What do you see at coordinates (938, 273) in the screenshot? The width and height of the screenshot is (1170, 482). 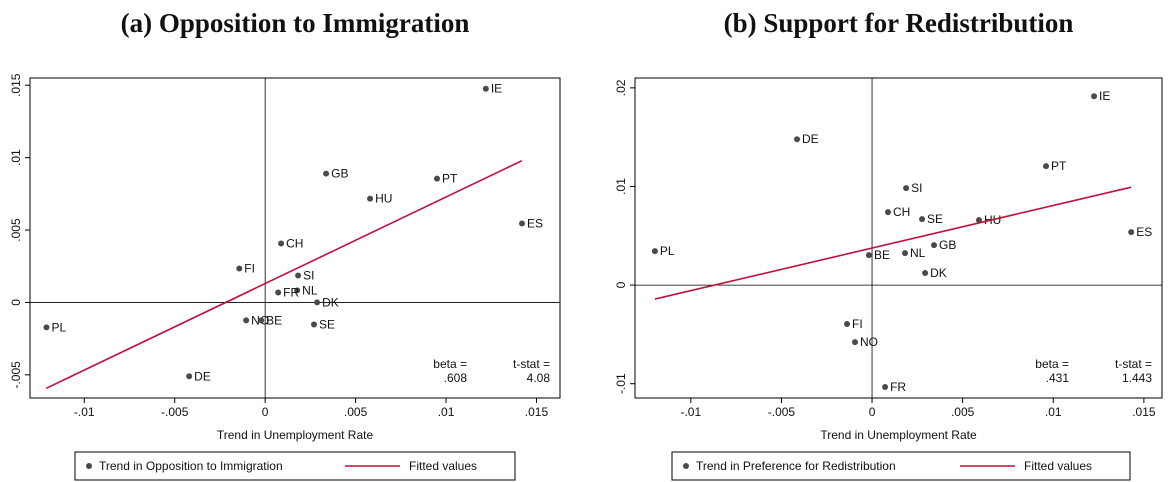 I see `point-label: DK` at bounding box center [938, 273].